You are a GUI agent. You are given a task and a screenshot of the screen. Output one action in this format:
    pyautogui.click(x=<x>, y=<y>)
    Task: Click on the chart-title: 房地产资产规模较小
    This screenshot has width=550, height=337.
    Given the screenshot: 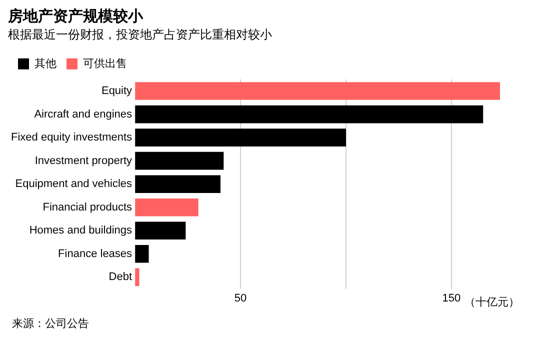 What is the action you would take?
    pyautogui.click(x=75, y=16)
    